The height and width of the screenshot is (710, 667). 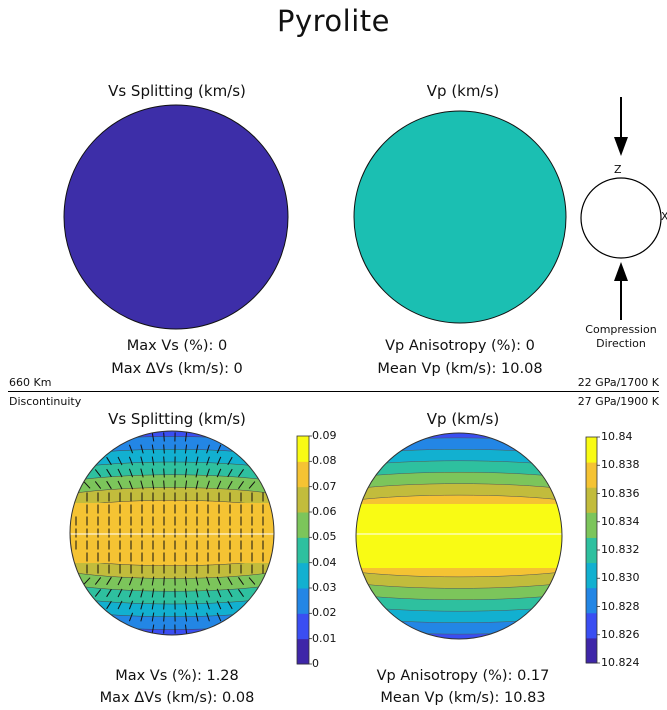 I want to click on bottom-vp-stat-1: Vp Anisotropy (%): 0.17, so click(x=463, y=676).